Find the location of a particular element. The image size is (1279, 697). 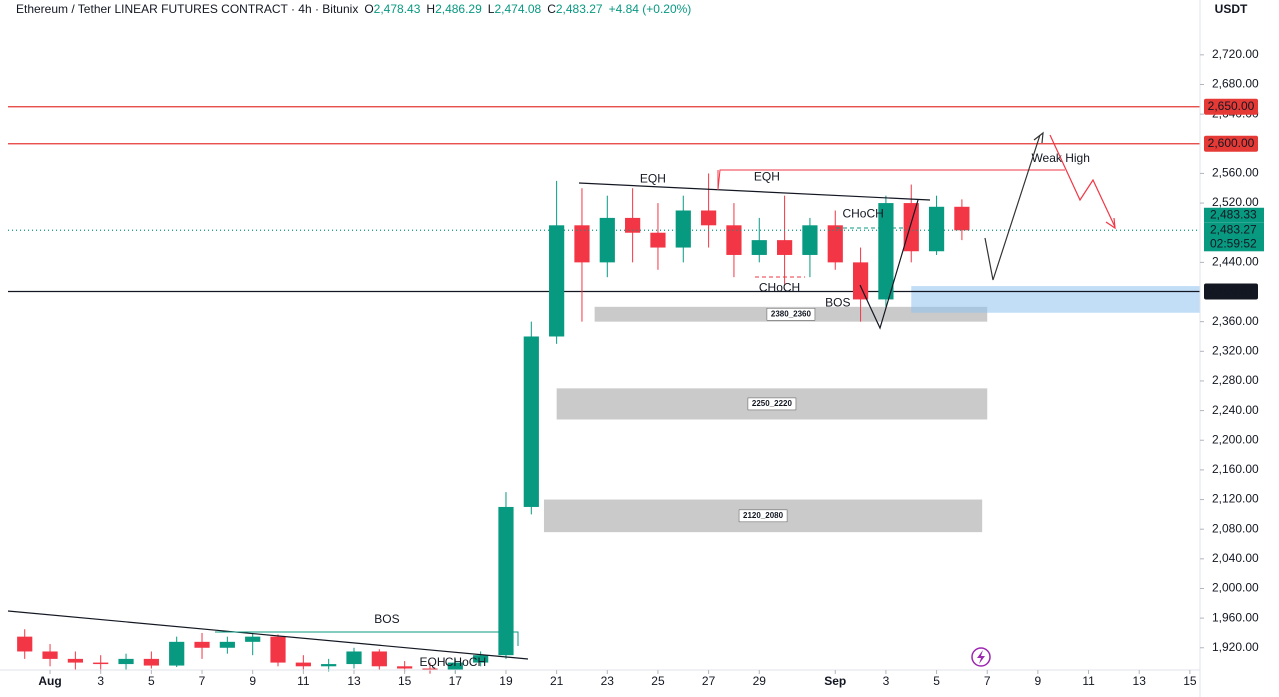

alert-icon is located at coordinates (981, 657).